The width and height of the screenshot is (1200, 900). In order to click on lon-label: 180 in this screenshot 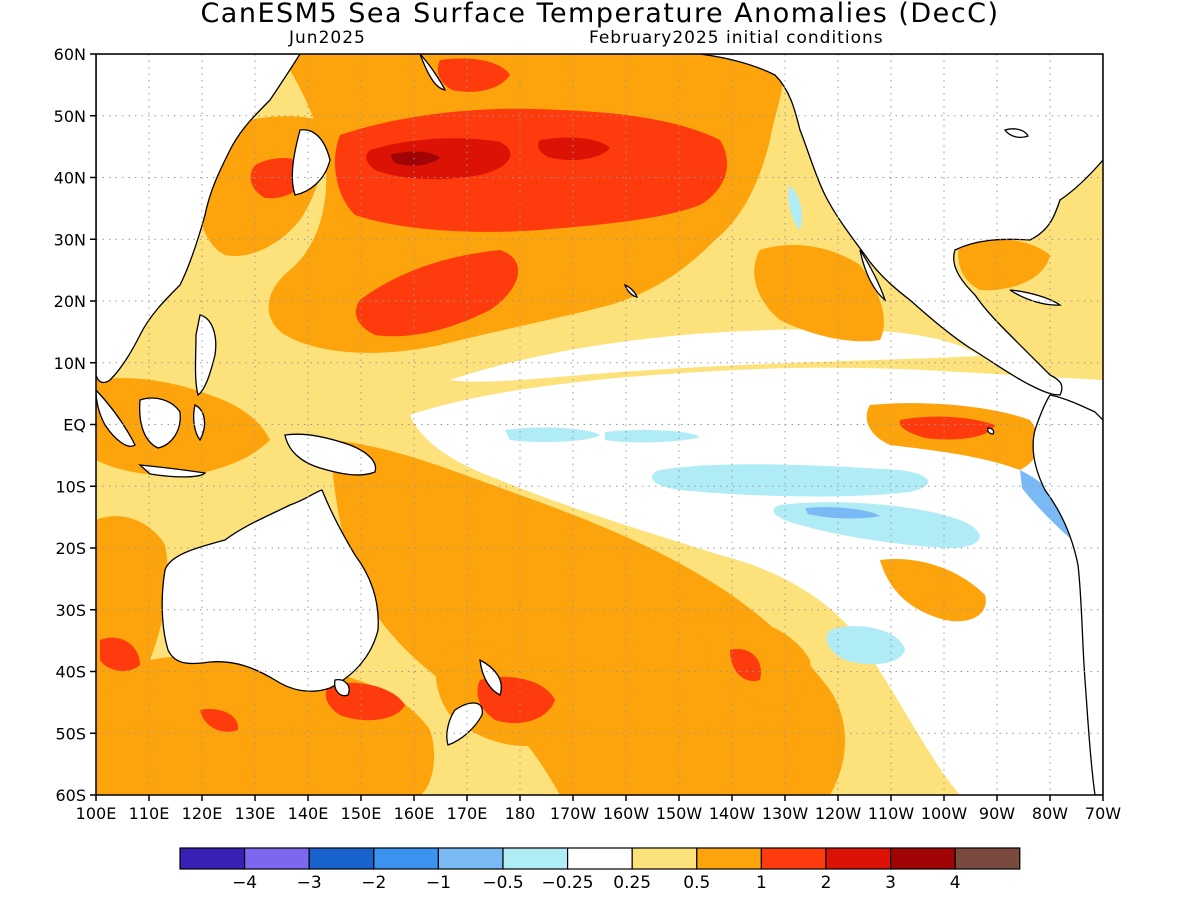, I will do `click(520, 813)`.